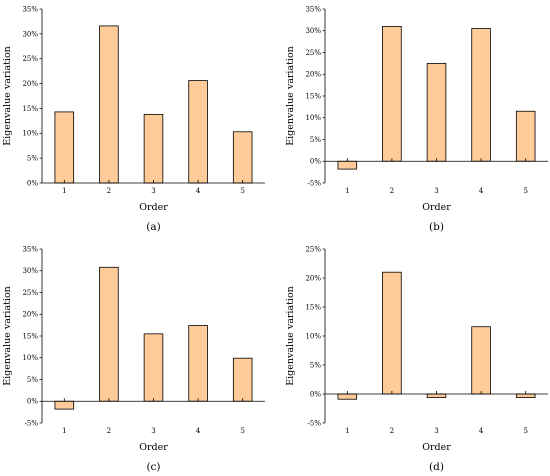 This screenshot has width=550, height=476. What do you see at coordinates (436, 467) in the screenshot?
I see `panel-caption: (d)` at bounding box center [436, 467].